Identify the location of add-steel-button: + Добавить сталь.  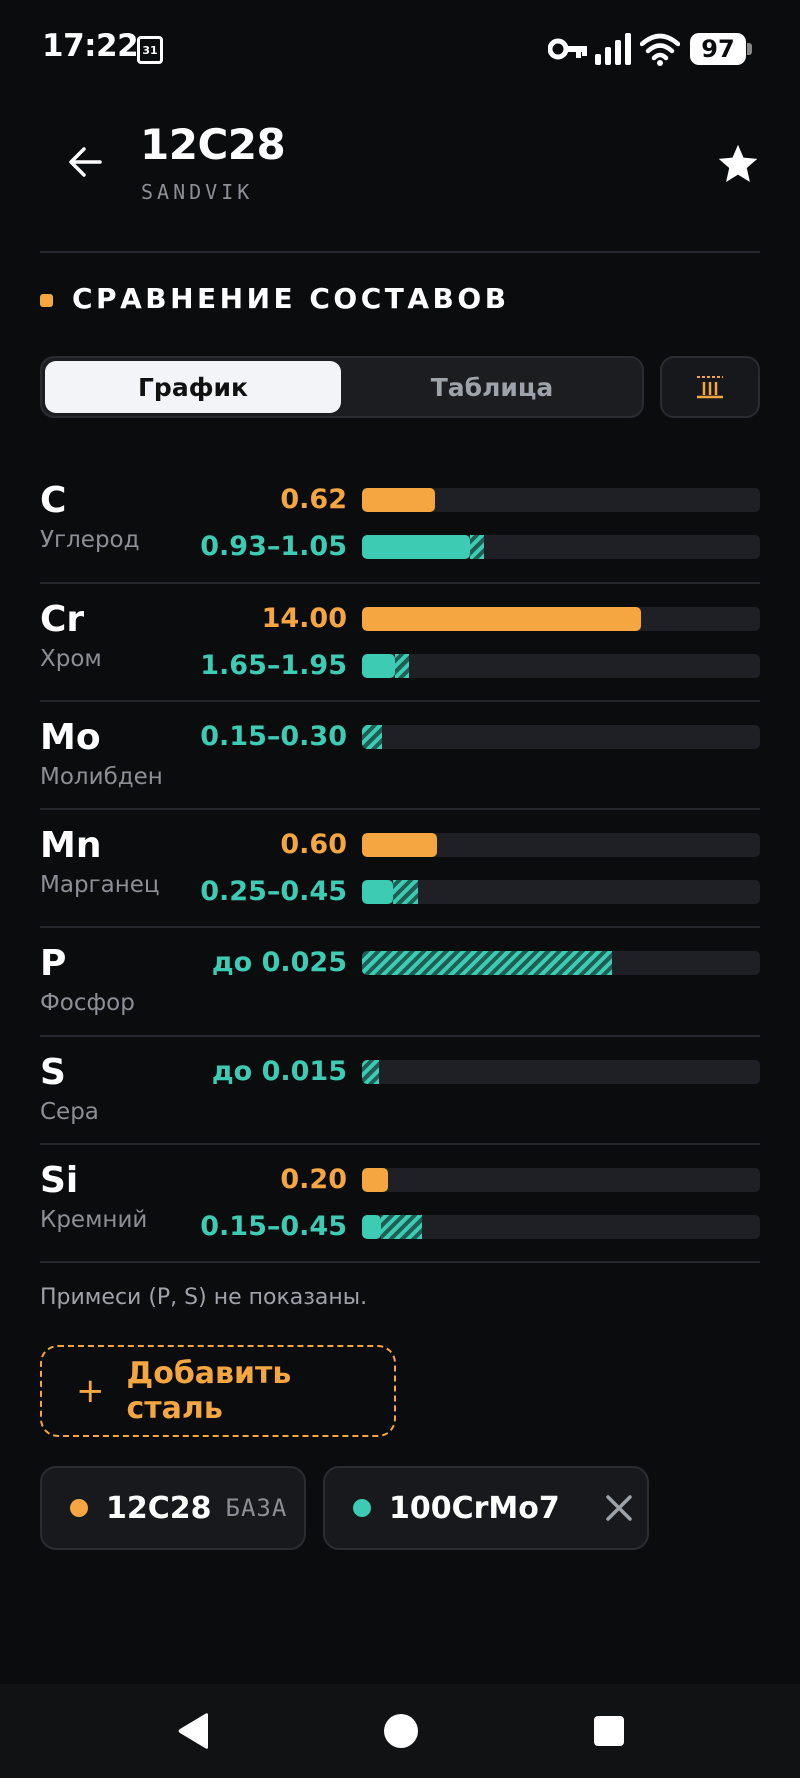
(218, 1391).